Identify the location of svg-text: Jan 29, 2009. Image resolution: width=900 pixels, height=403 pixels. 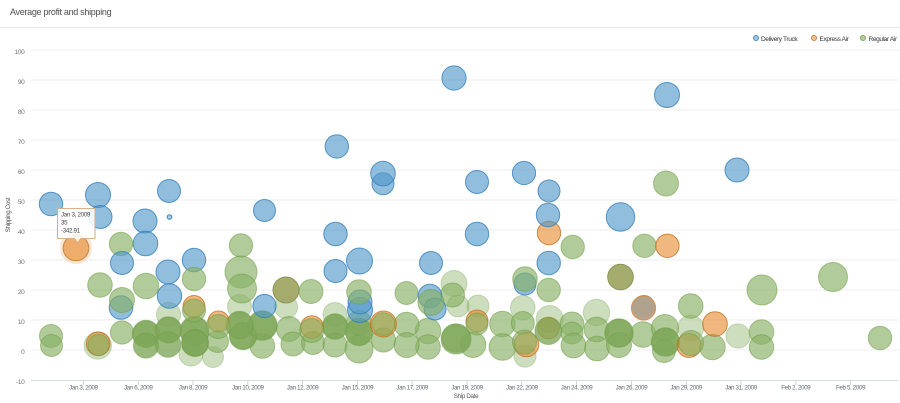
(686, 388).